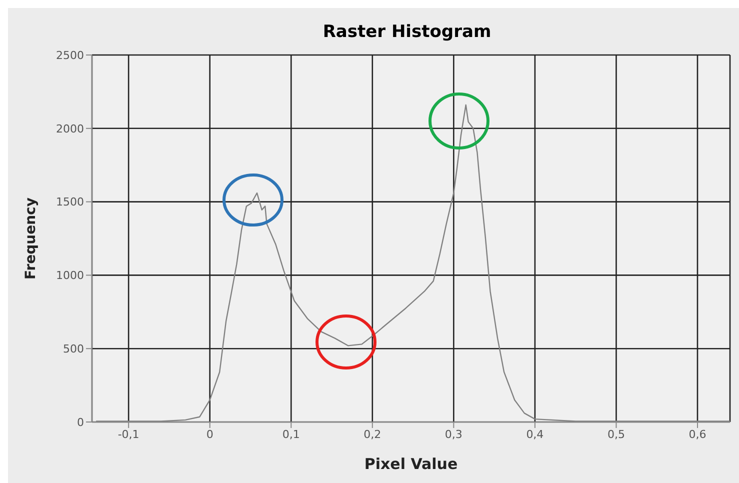 The height and width of the screenshot is (483, 739). What do you see at coordinates (535, 434) in the screenshot?
I see `x-tick-label: 0,4` at bounding box center [535, 434].